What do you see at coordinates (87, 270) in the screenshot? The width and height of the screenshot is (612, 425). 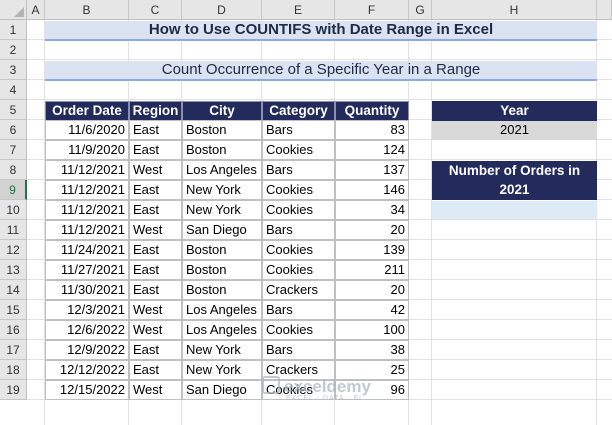 I see `table-cell-order-date: 11/27/2021` at bounding box center [87, 270].